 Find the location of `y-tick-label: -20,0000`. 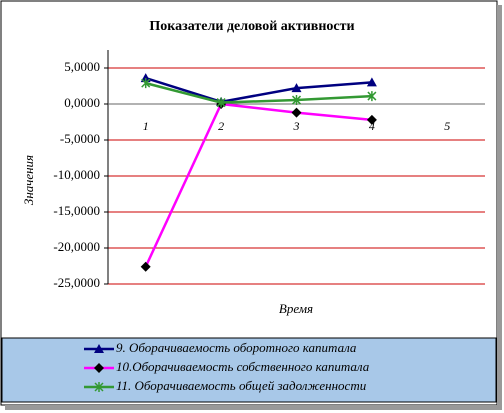

y-tick-label: -20,0000 is located at coordinates (76, 246).